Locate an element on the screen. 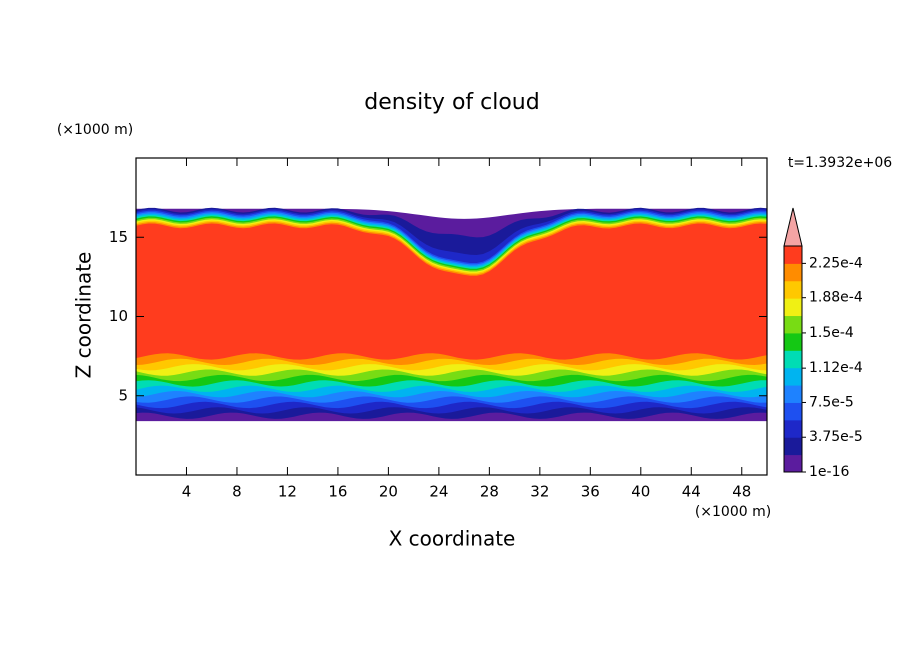 This screenshot has height=654, width=904. colorbar-frame is located at coordinates (793, 359).